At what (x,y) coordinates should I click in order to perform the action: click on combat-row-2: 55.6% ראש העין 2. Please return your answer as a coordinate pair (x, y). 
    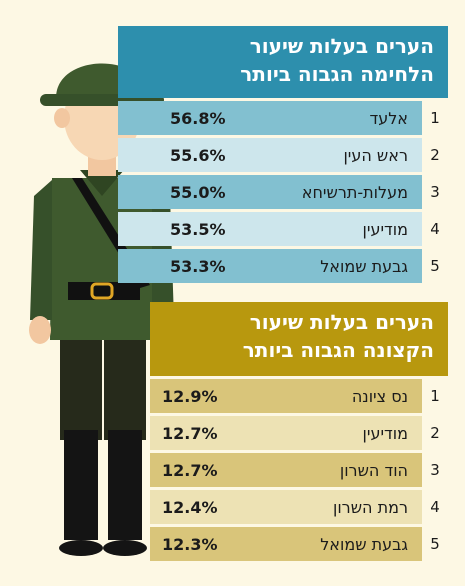
    Looking at the image, I should click on (283, 155).